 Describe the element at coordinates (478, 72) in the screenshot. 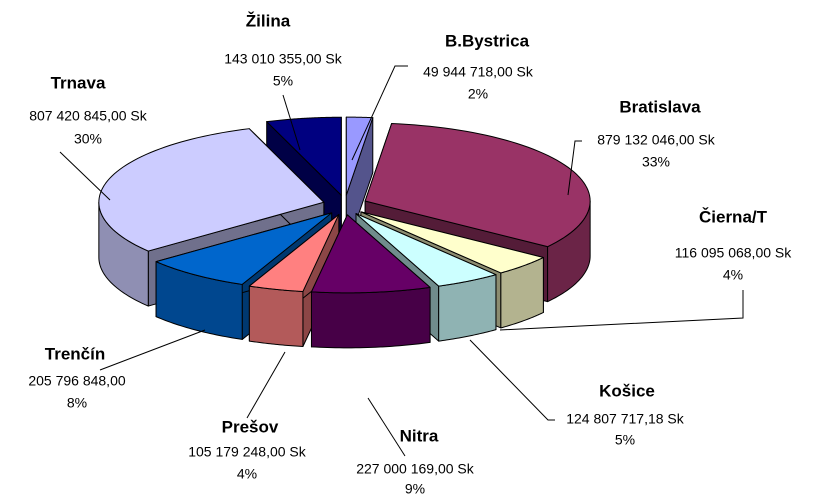

I see `value-label: 49 944 718,00 Sk` at that location.